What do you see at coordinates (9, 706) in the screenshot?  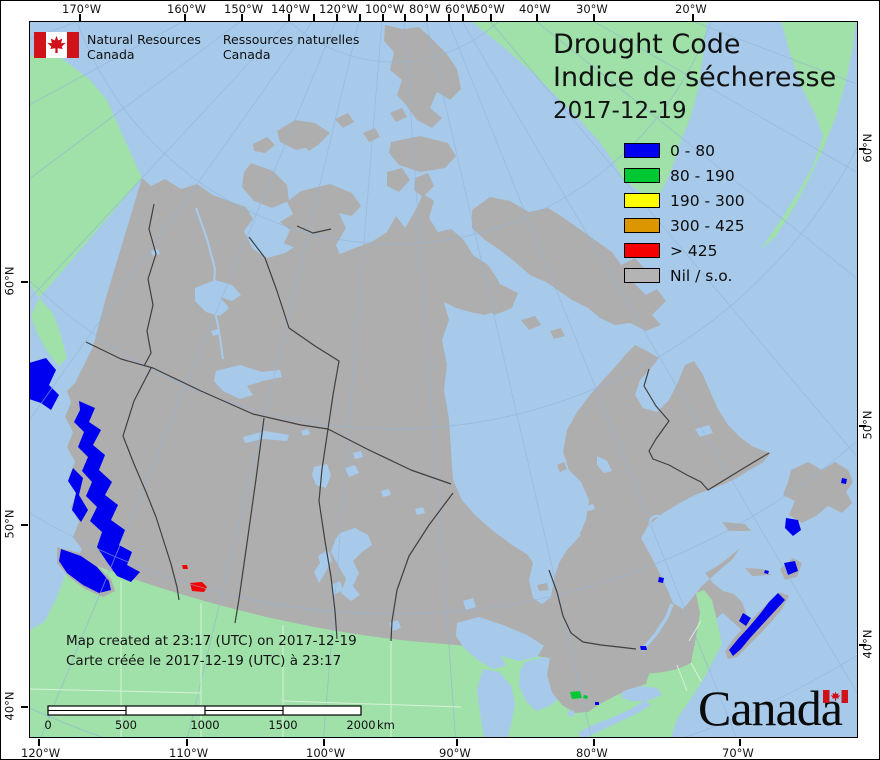 I see `lat-label: 40°N` at bounding box center [9, 706].